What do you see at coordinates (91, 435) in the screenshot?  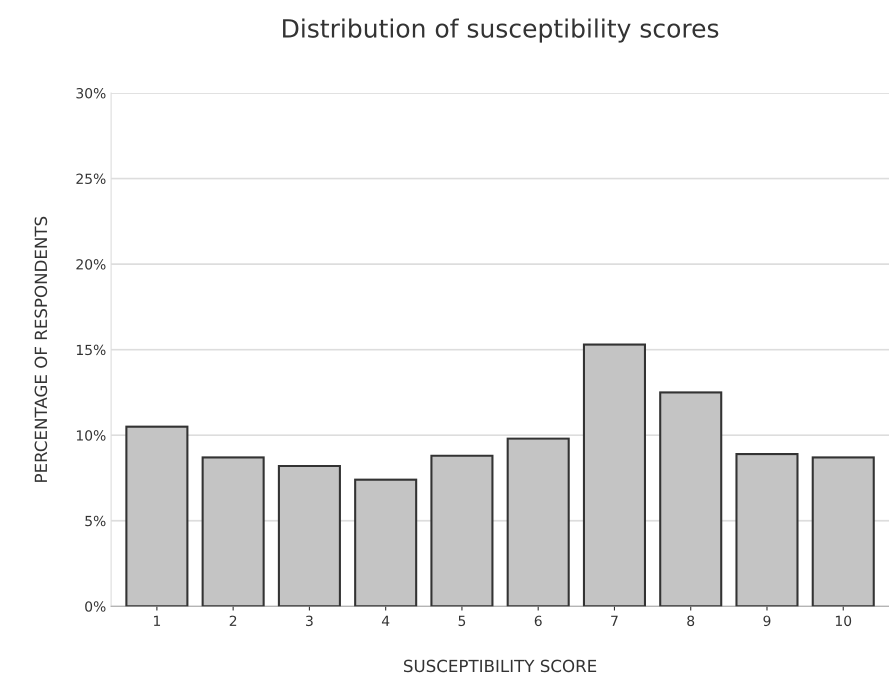 I see `y-tick-label: 10%` at bounding box center [91, 435].